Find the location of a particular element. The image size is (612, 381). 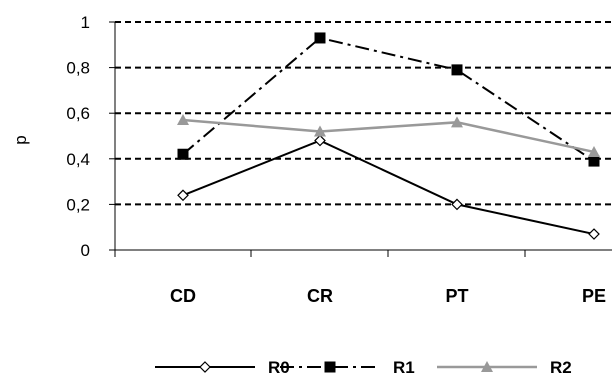

legend: R0 R1 R2 is located at coordinates (363, 367).